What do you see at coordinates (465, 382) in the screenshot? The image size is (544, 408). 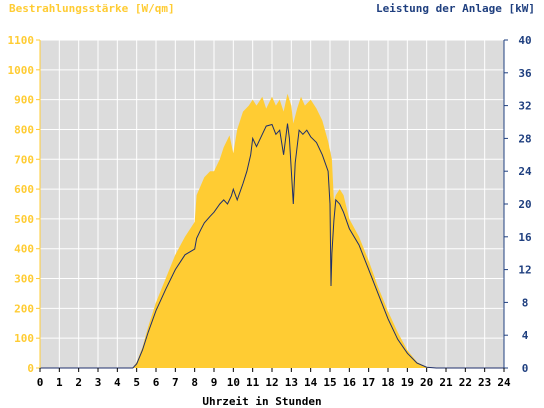 I see `x-tick-label: 22` at bounding box center [465, 382].